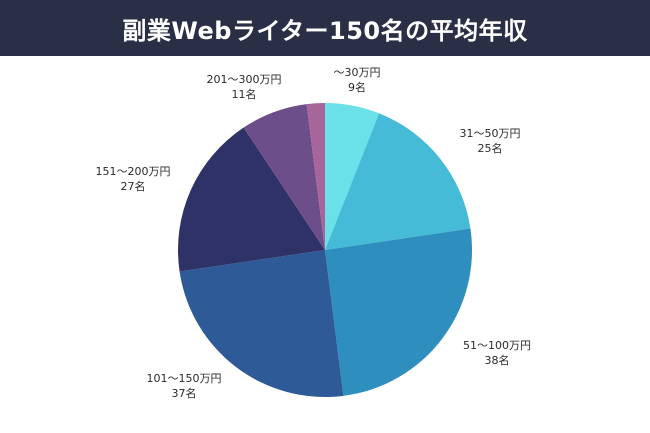 Image resolution: width=650 pixels, height=433 pixels. I want to click on slice-value-label: 27名, so click(133, 186).